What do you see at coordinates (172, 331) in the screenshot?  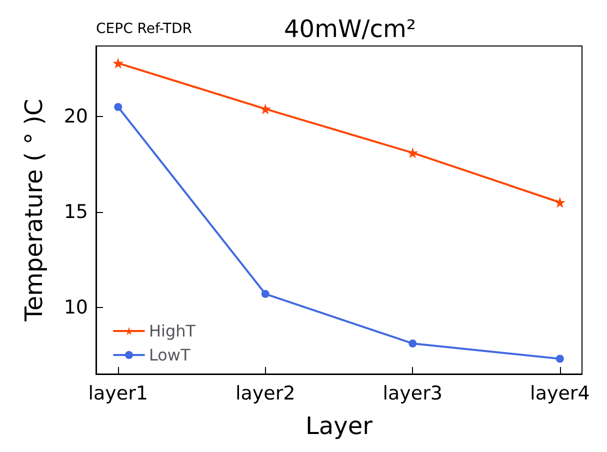 I see `legend-label: HighT` at bounding box center [172, 331].